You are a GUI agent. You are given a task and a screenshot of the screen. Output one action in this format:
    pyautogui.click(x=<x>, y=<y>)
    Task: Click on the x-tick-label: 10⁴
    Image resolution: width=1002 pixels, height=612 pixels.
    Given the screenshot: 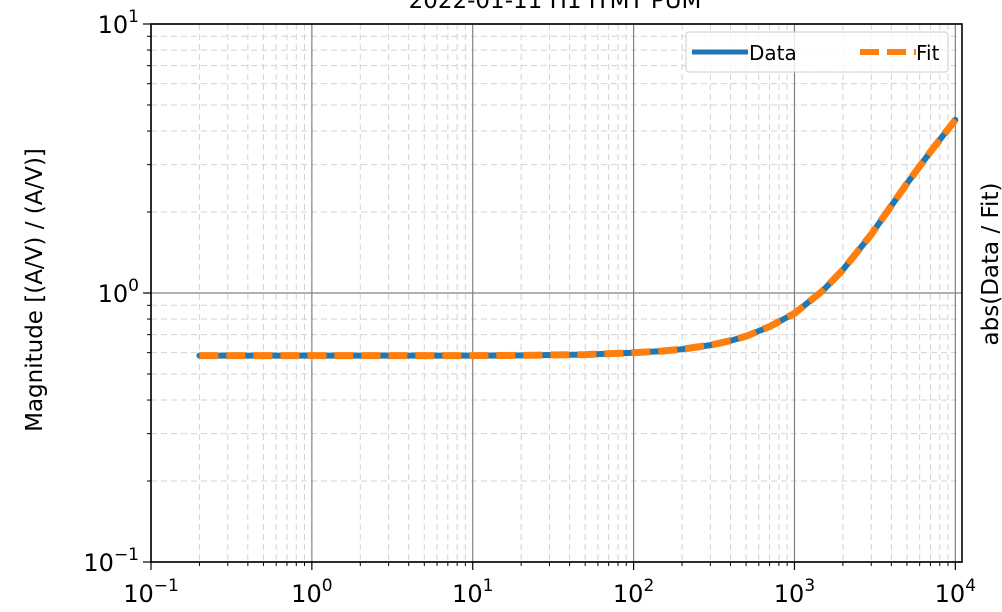 What is the action you would take?
    pyautogui.click(x=955, y=592)
    